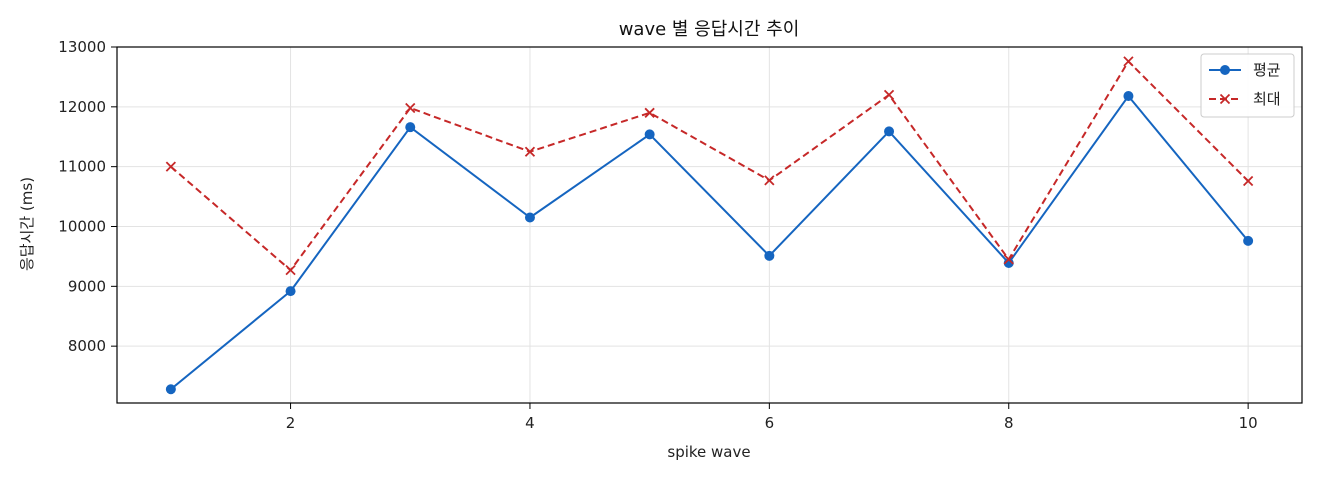 The width and height of the screenshot is (1320, 480). Describe the element at coordinates (530, 423) in the screenshot. I see `x-tick-label: 4` at that location.